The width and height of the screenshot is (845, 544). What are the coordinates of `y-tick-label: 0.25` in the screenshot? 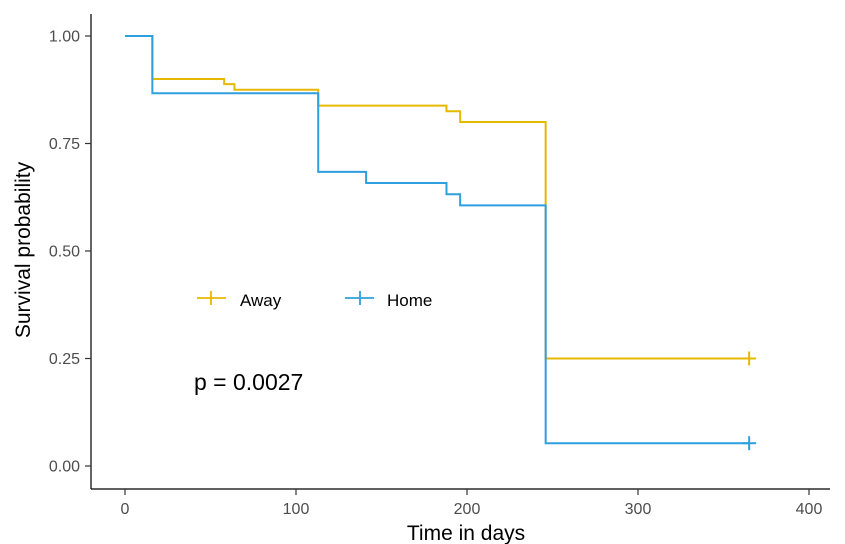 It's located at (64, 359).